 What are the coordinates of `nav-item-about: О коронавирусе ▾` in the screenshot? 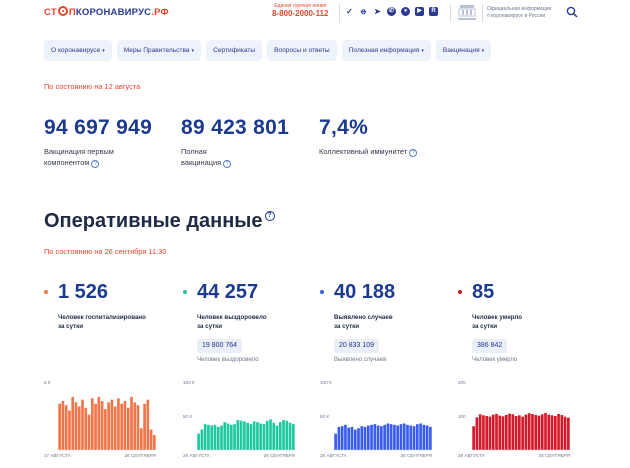 It's located at (78, 50).